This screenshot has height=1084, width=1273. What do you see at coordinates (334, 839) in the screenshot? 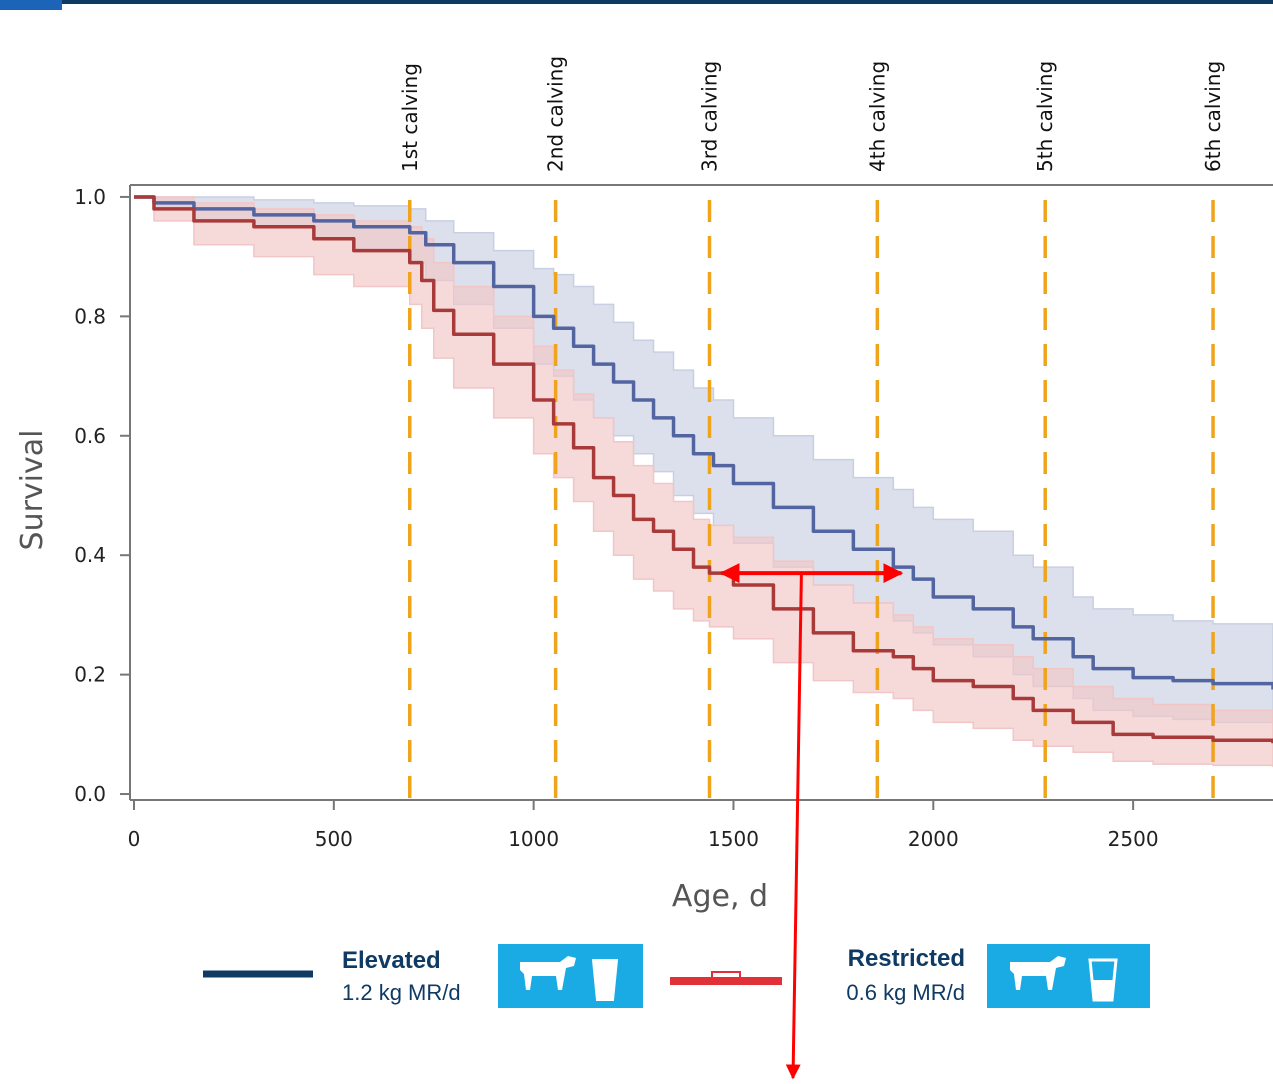
I see `x-tick-label: 500` at bounding box center [334, 839].